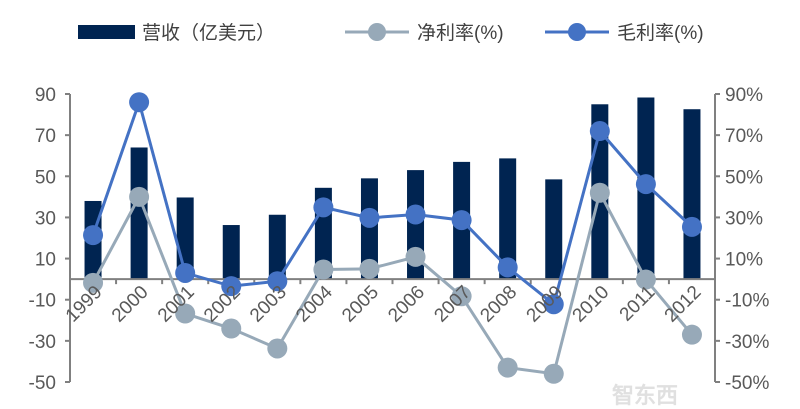 The image size is (800, 409). What do you see at coordinates (369, 229) in the screenshot?
I see `bar-2005` at bounding box center [369, 229].